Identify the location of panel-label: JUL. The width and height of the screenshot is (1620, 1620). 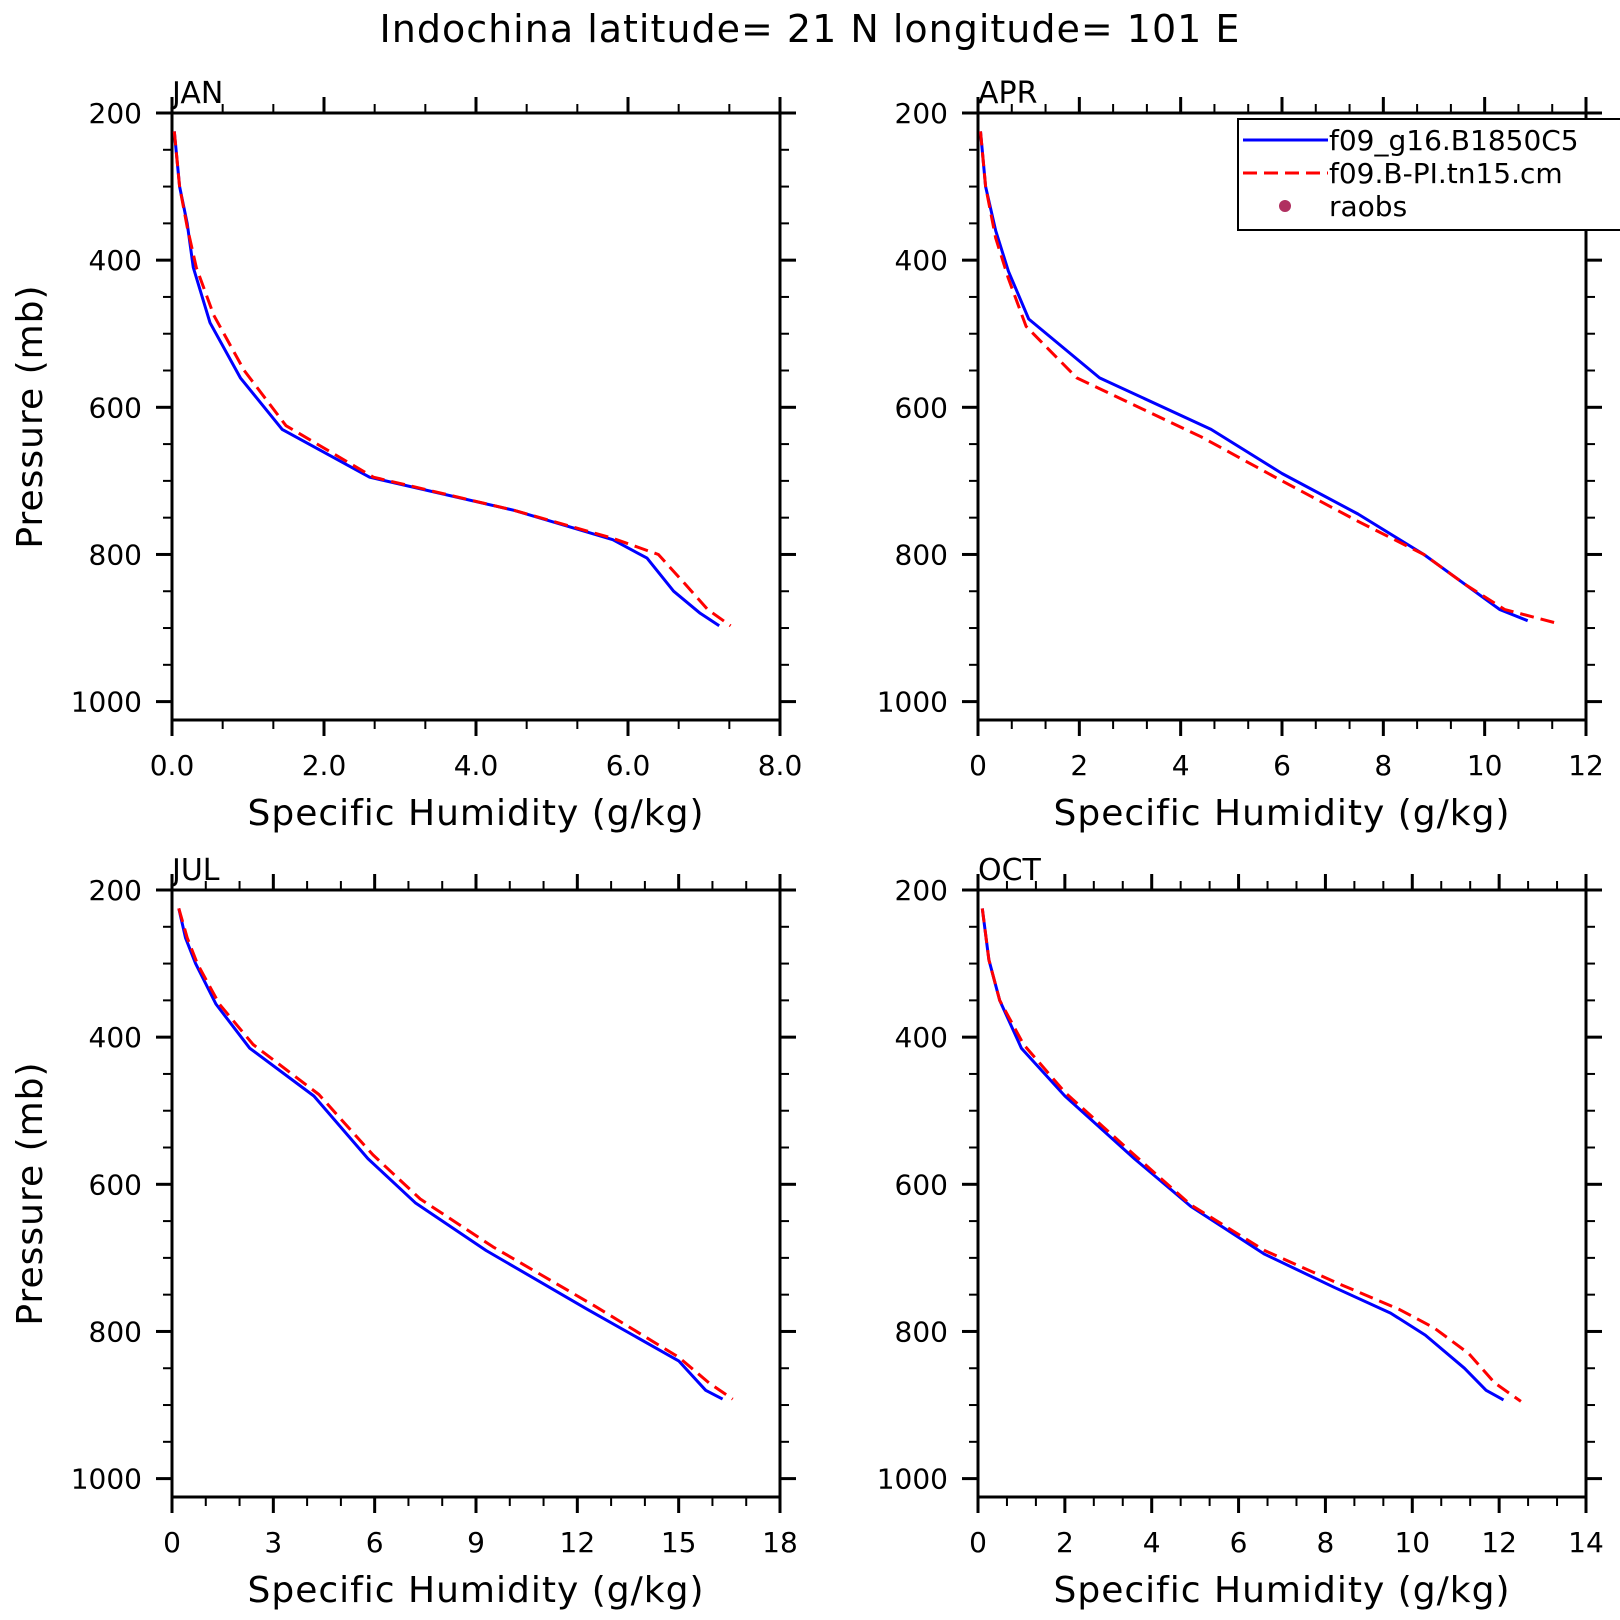
(195, 870).